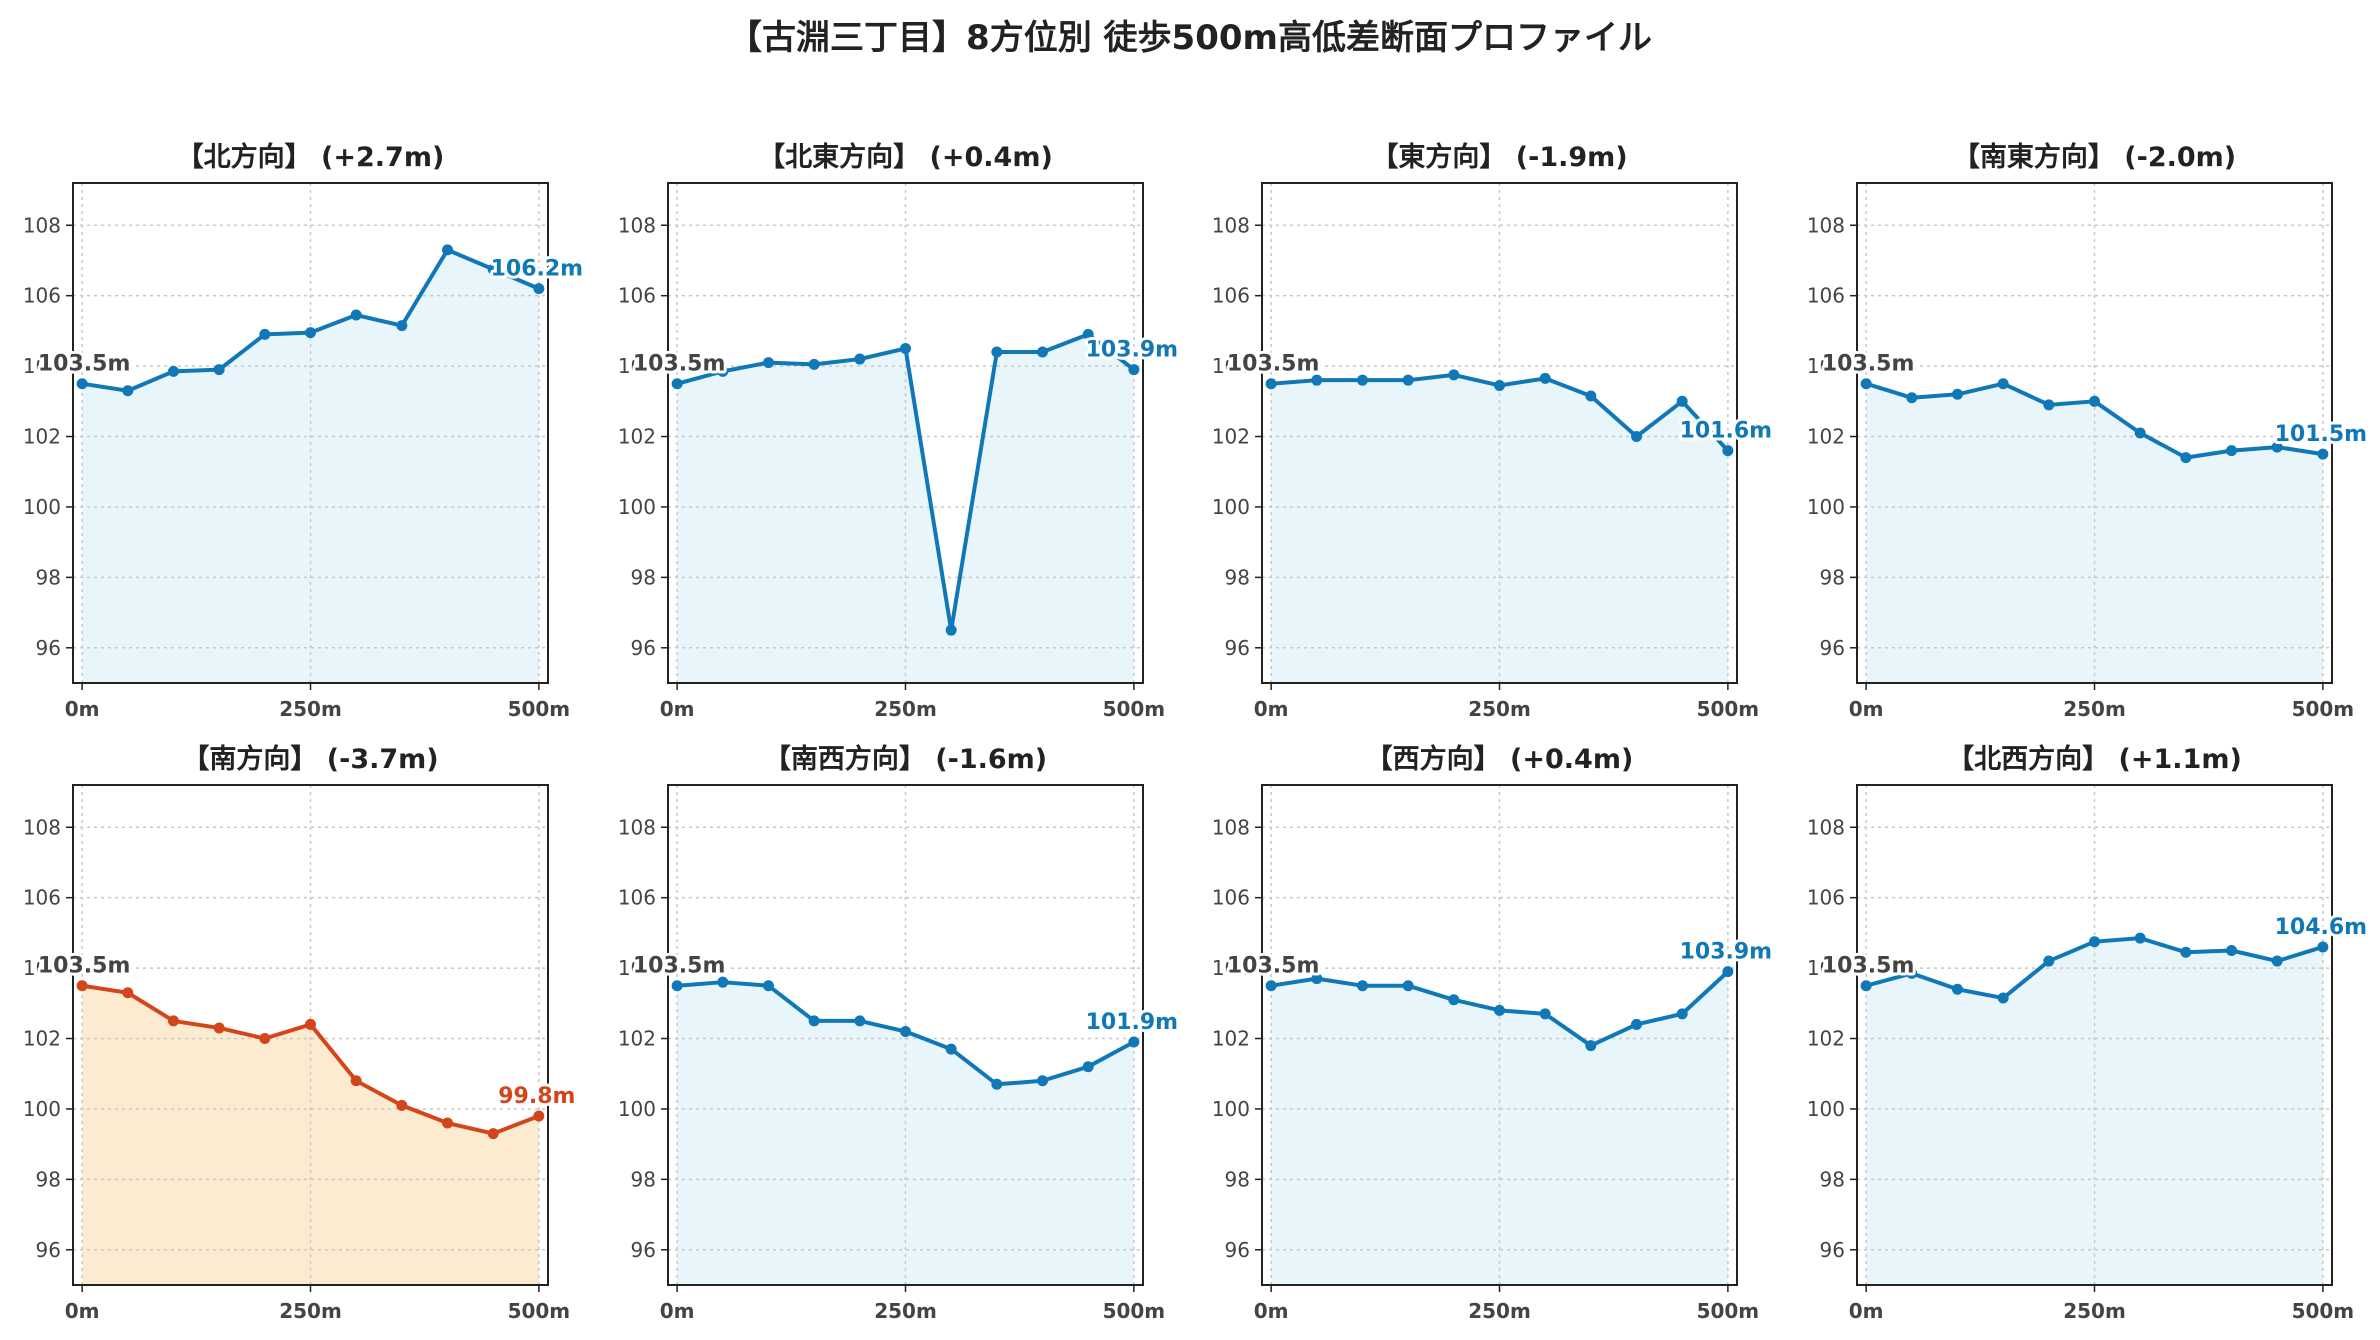 This screenshot has width=2380, height=1340. Describe the element at coordinates (310, 759) in the screenshot. I see `panel-title: 【南方向】 (-3.7m)` at that location.